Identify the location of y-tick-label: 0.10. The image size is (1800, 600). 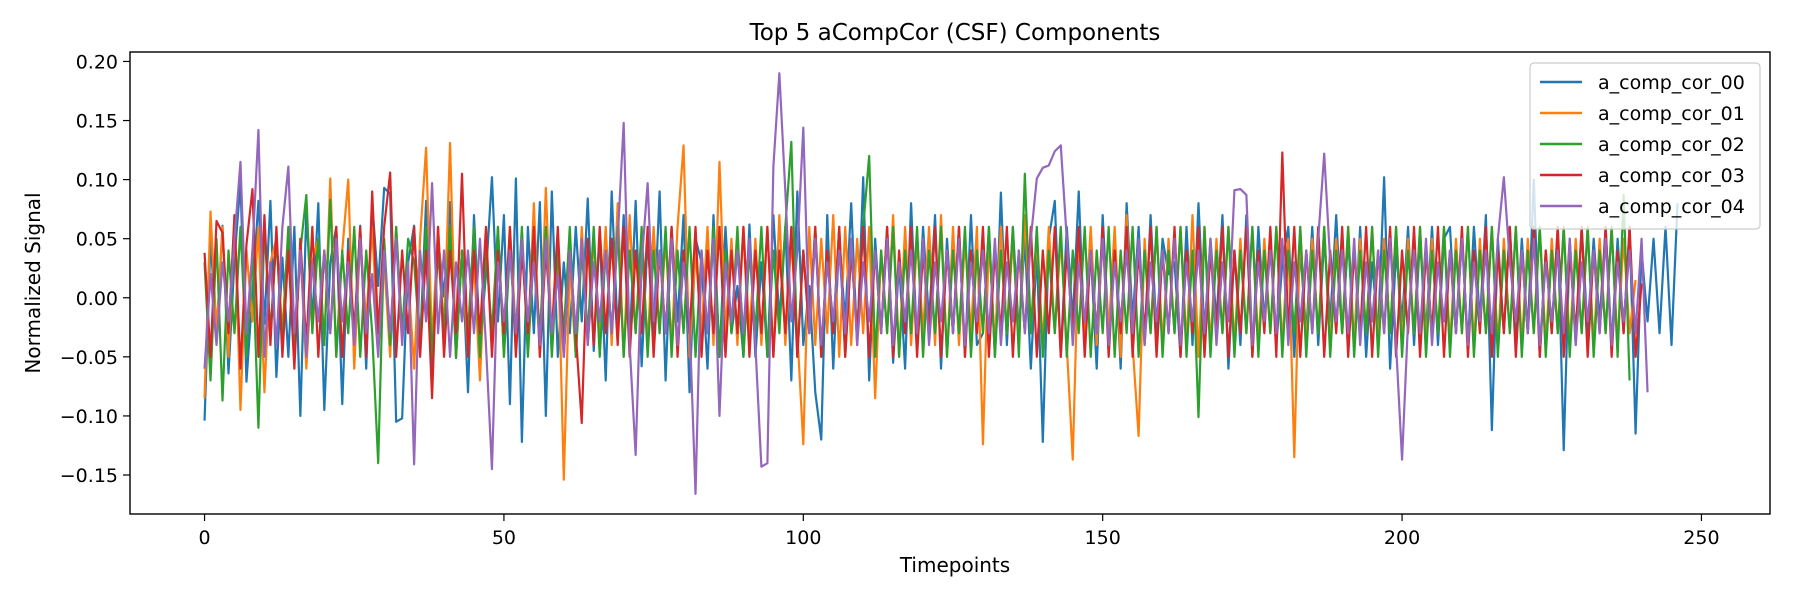
(97, 181).